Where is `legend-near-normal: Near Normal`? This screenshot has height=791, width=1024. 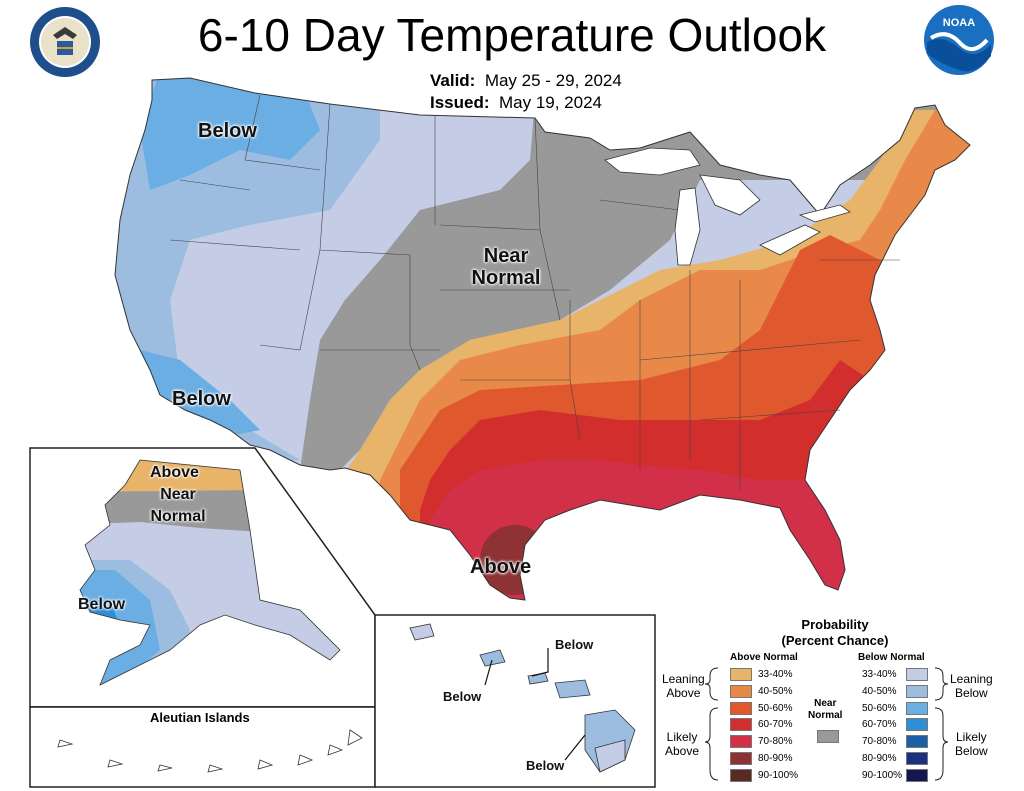
legend-near-normal: Near Normal is located at coordinates (825, 710).